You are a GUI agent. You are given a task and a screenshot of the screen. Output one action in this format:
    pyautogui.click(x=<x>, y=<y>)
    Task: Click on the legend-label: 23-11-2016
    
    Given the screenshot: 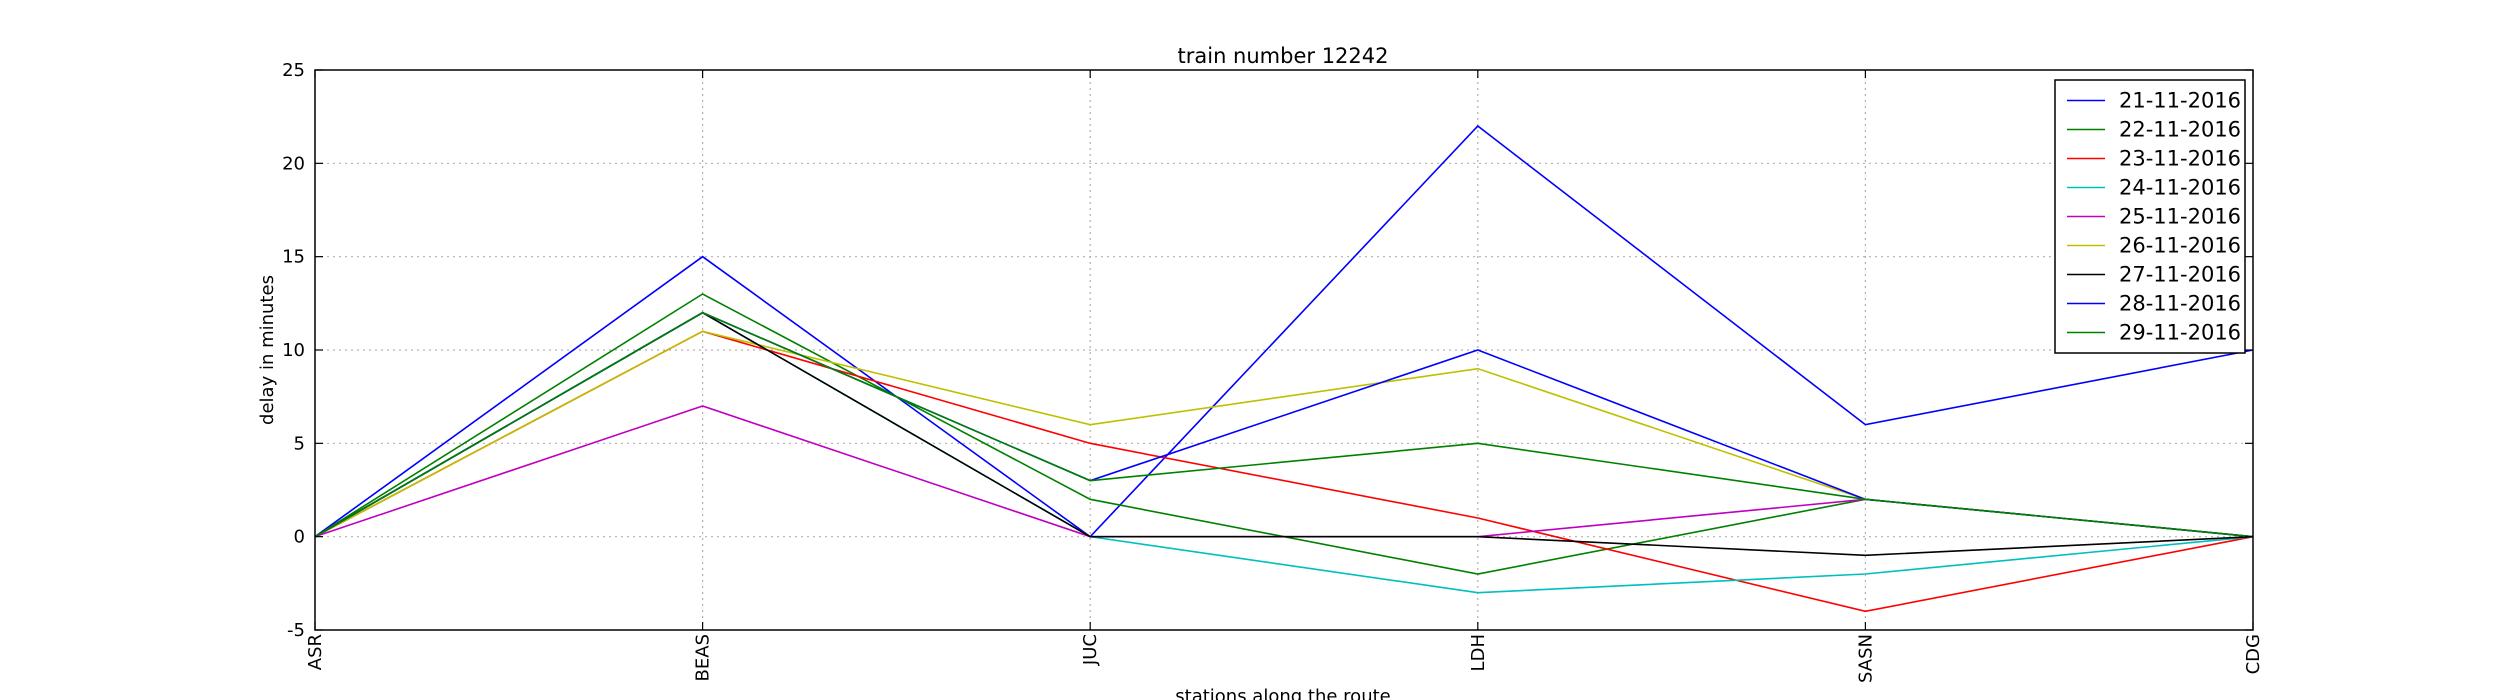 What is the action you would take?
    pyautogui.click(x=2180, y=159)
    